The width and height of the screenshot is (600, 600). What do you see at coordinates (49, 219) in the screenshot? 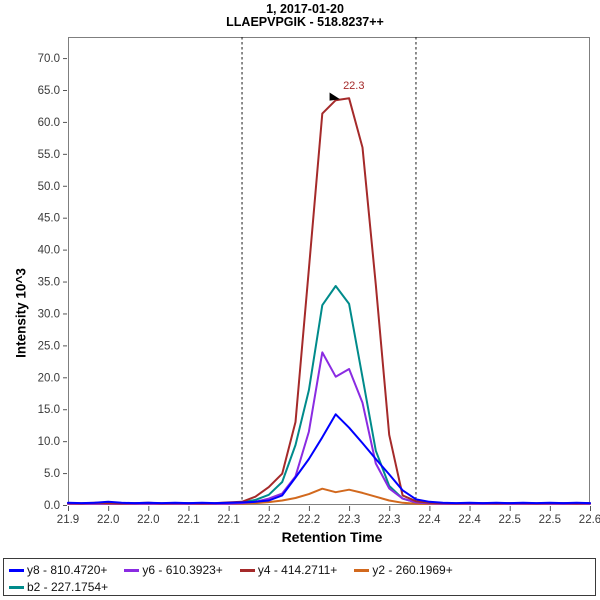
I see `y-tick-label: 45.0` at bounding box center [49, 219].